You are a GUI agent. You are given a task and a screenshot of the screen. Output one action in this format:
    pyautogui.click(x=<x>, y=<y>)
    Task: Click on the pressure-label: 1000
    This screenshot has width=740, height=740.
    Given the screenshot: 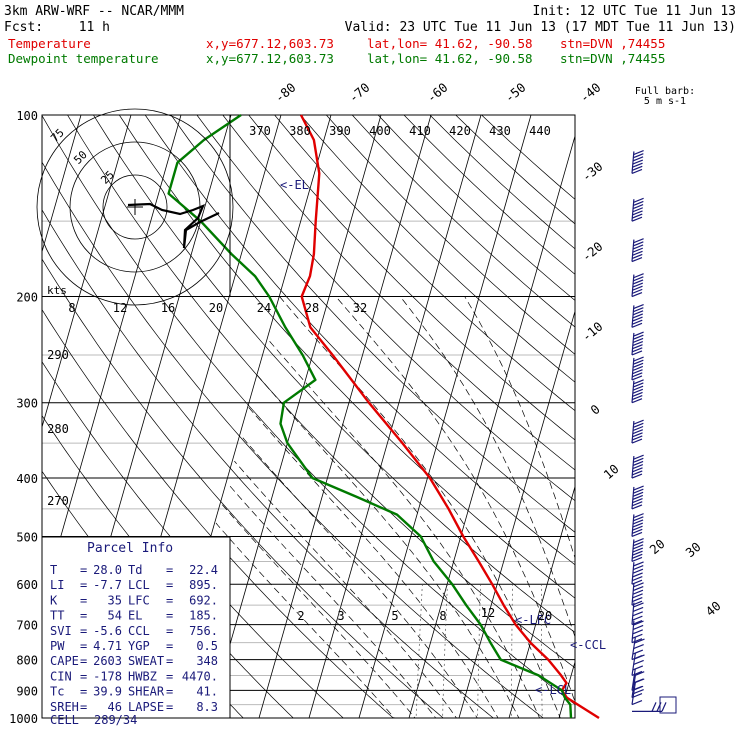 What is the action you would take?
    pyautogui.click(x=23, y=719)
    